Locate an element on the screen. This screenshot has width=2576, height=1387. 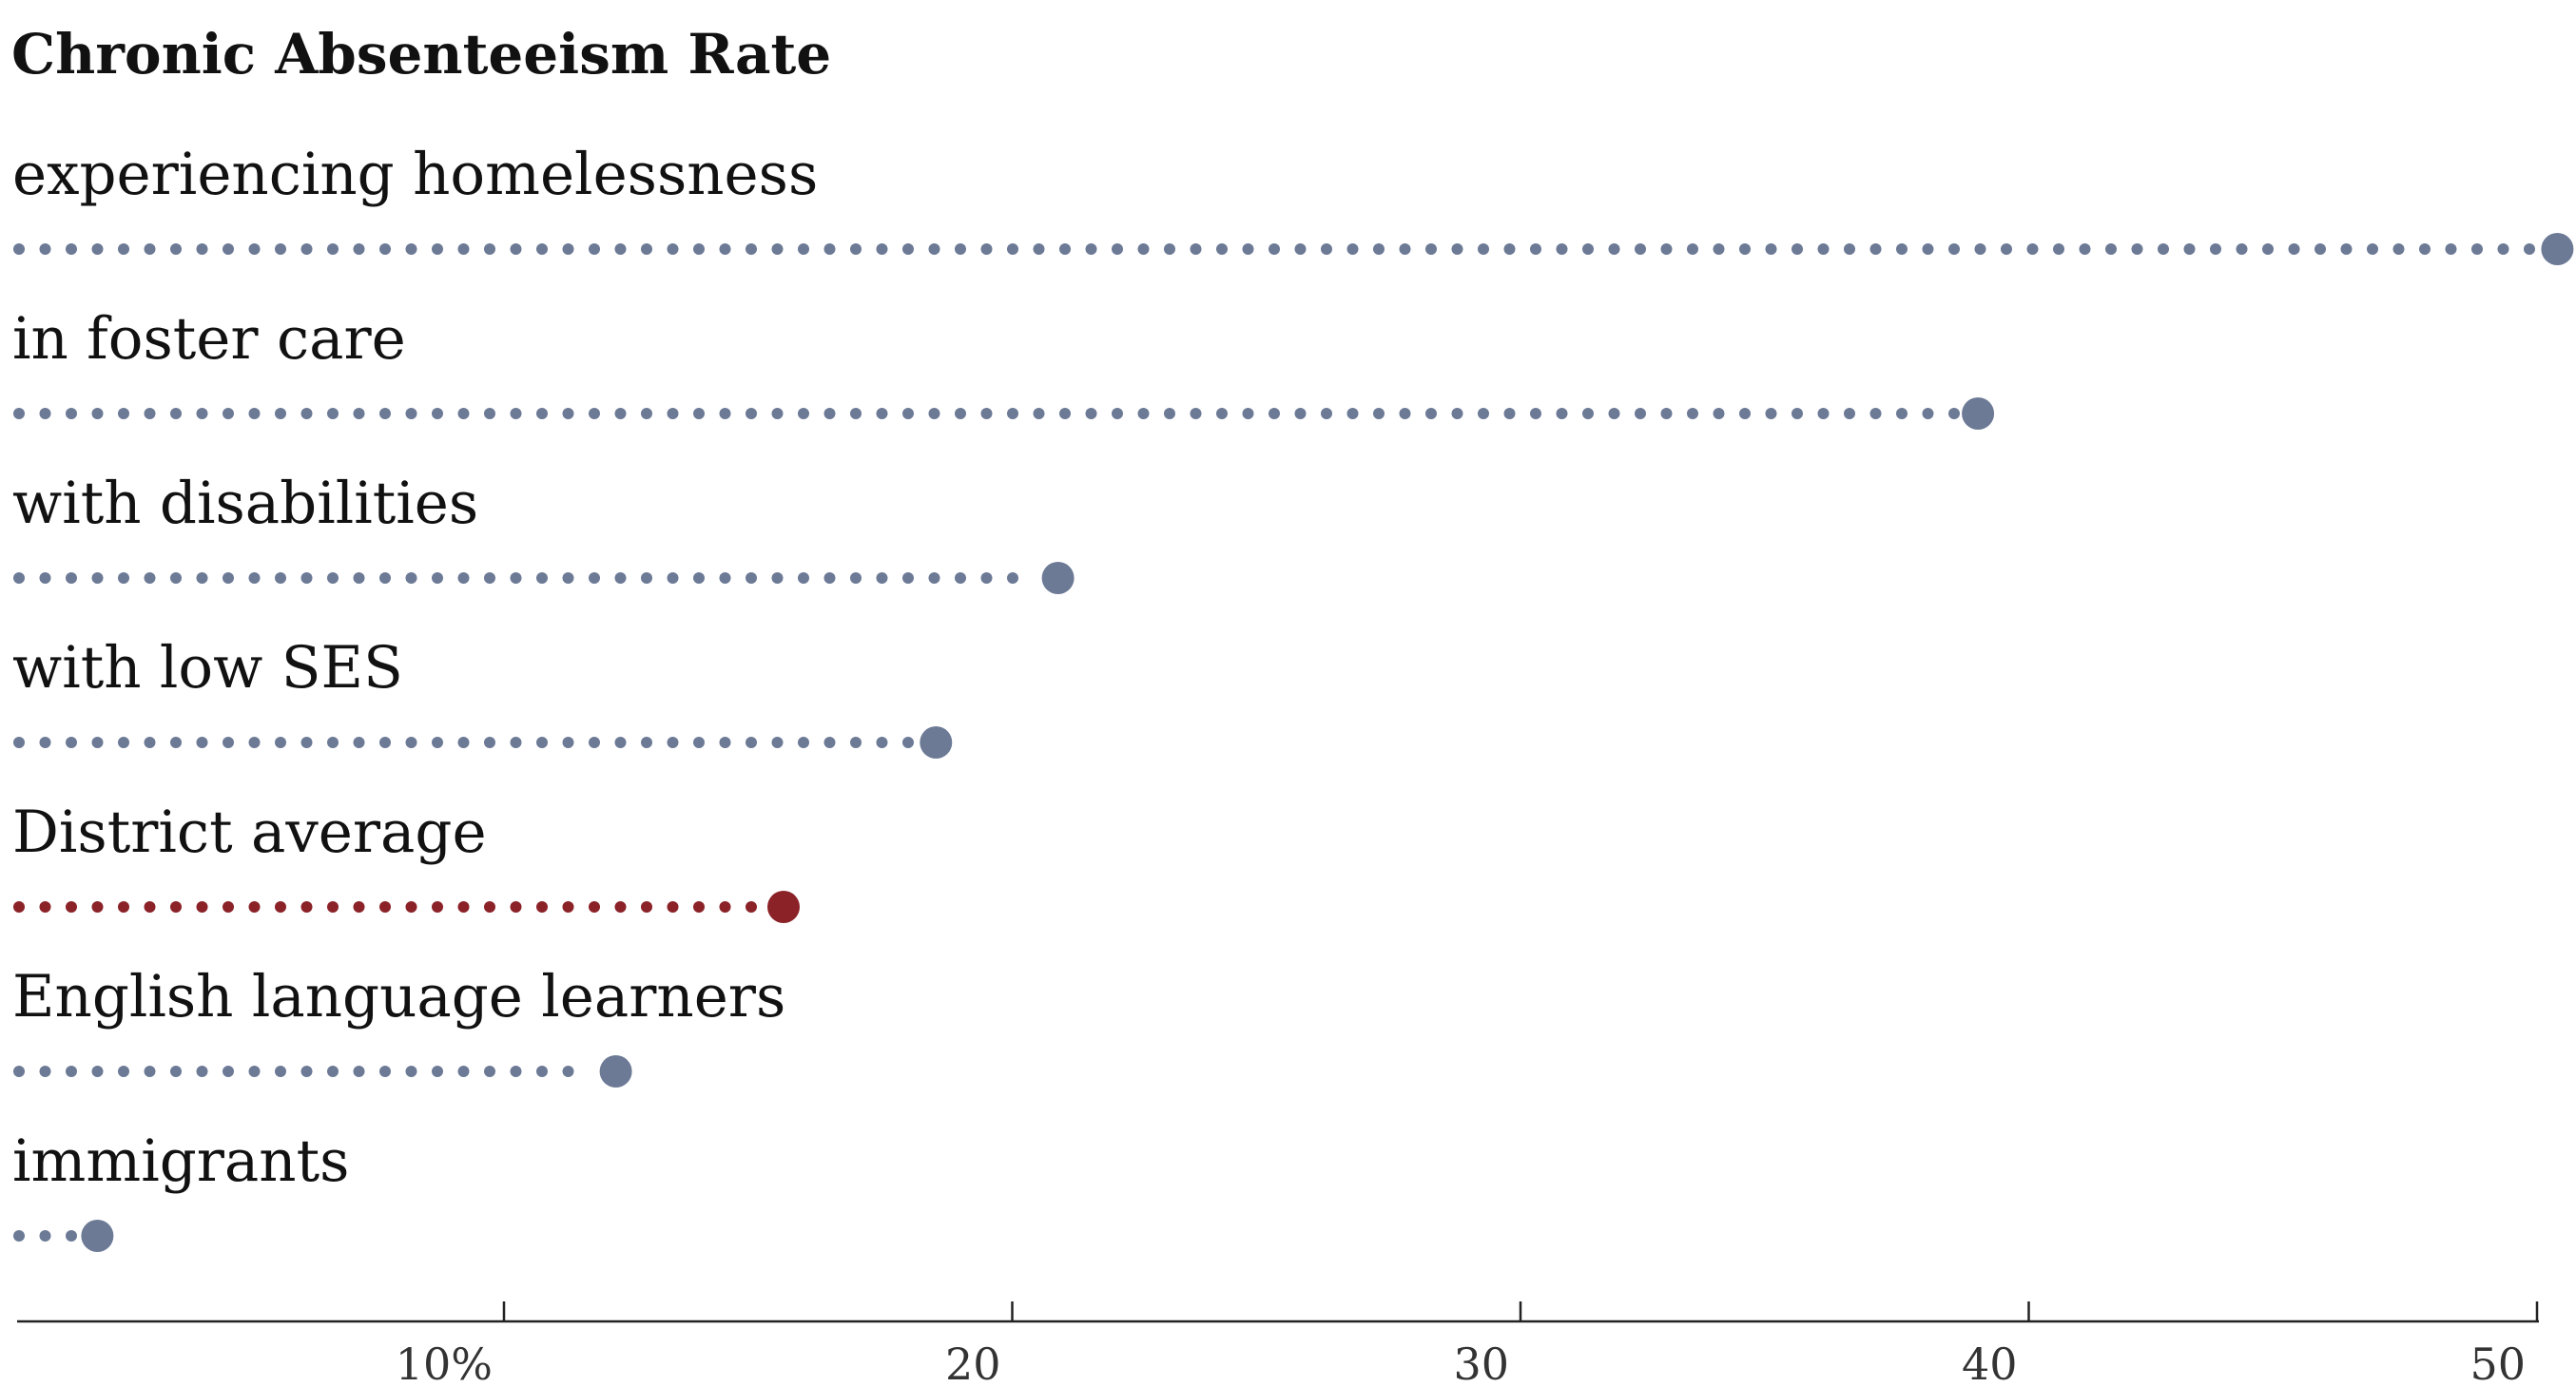
dotted-line-with-disabilities is located at coordinates (515, 578).